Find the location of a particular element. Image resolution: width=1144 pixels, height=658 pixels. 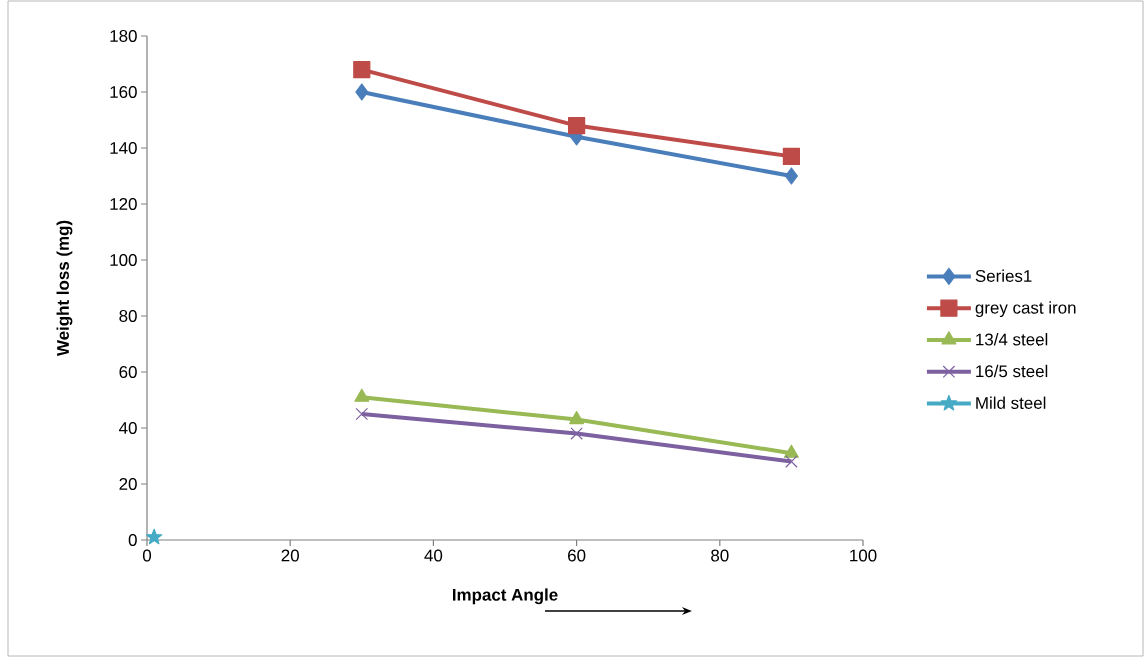

x-tick-label: 80 is located at coordinates (720, 555).